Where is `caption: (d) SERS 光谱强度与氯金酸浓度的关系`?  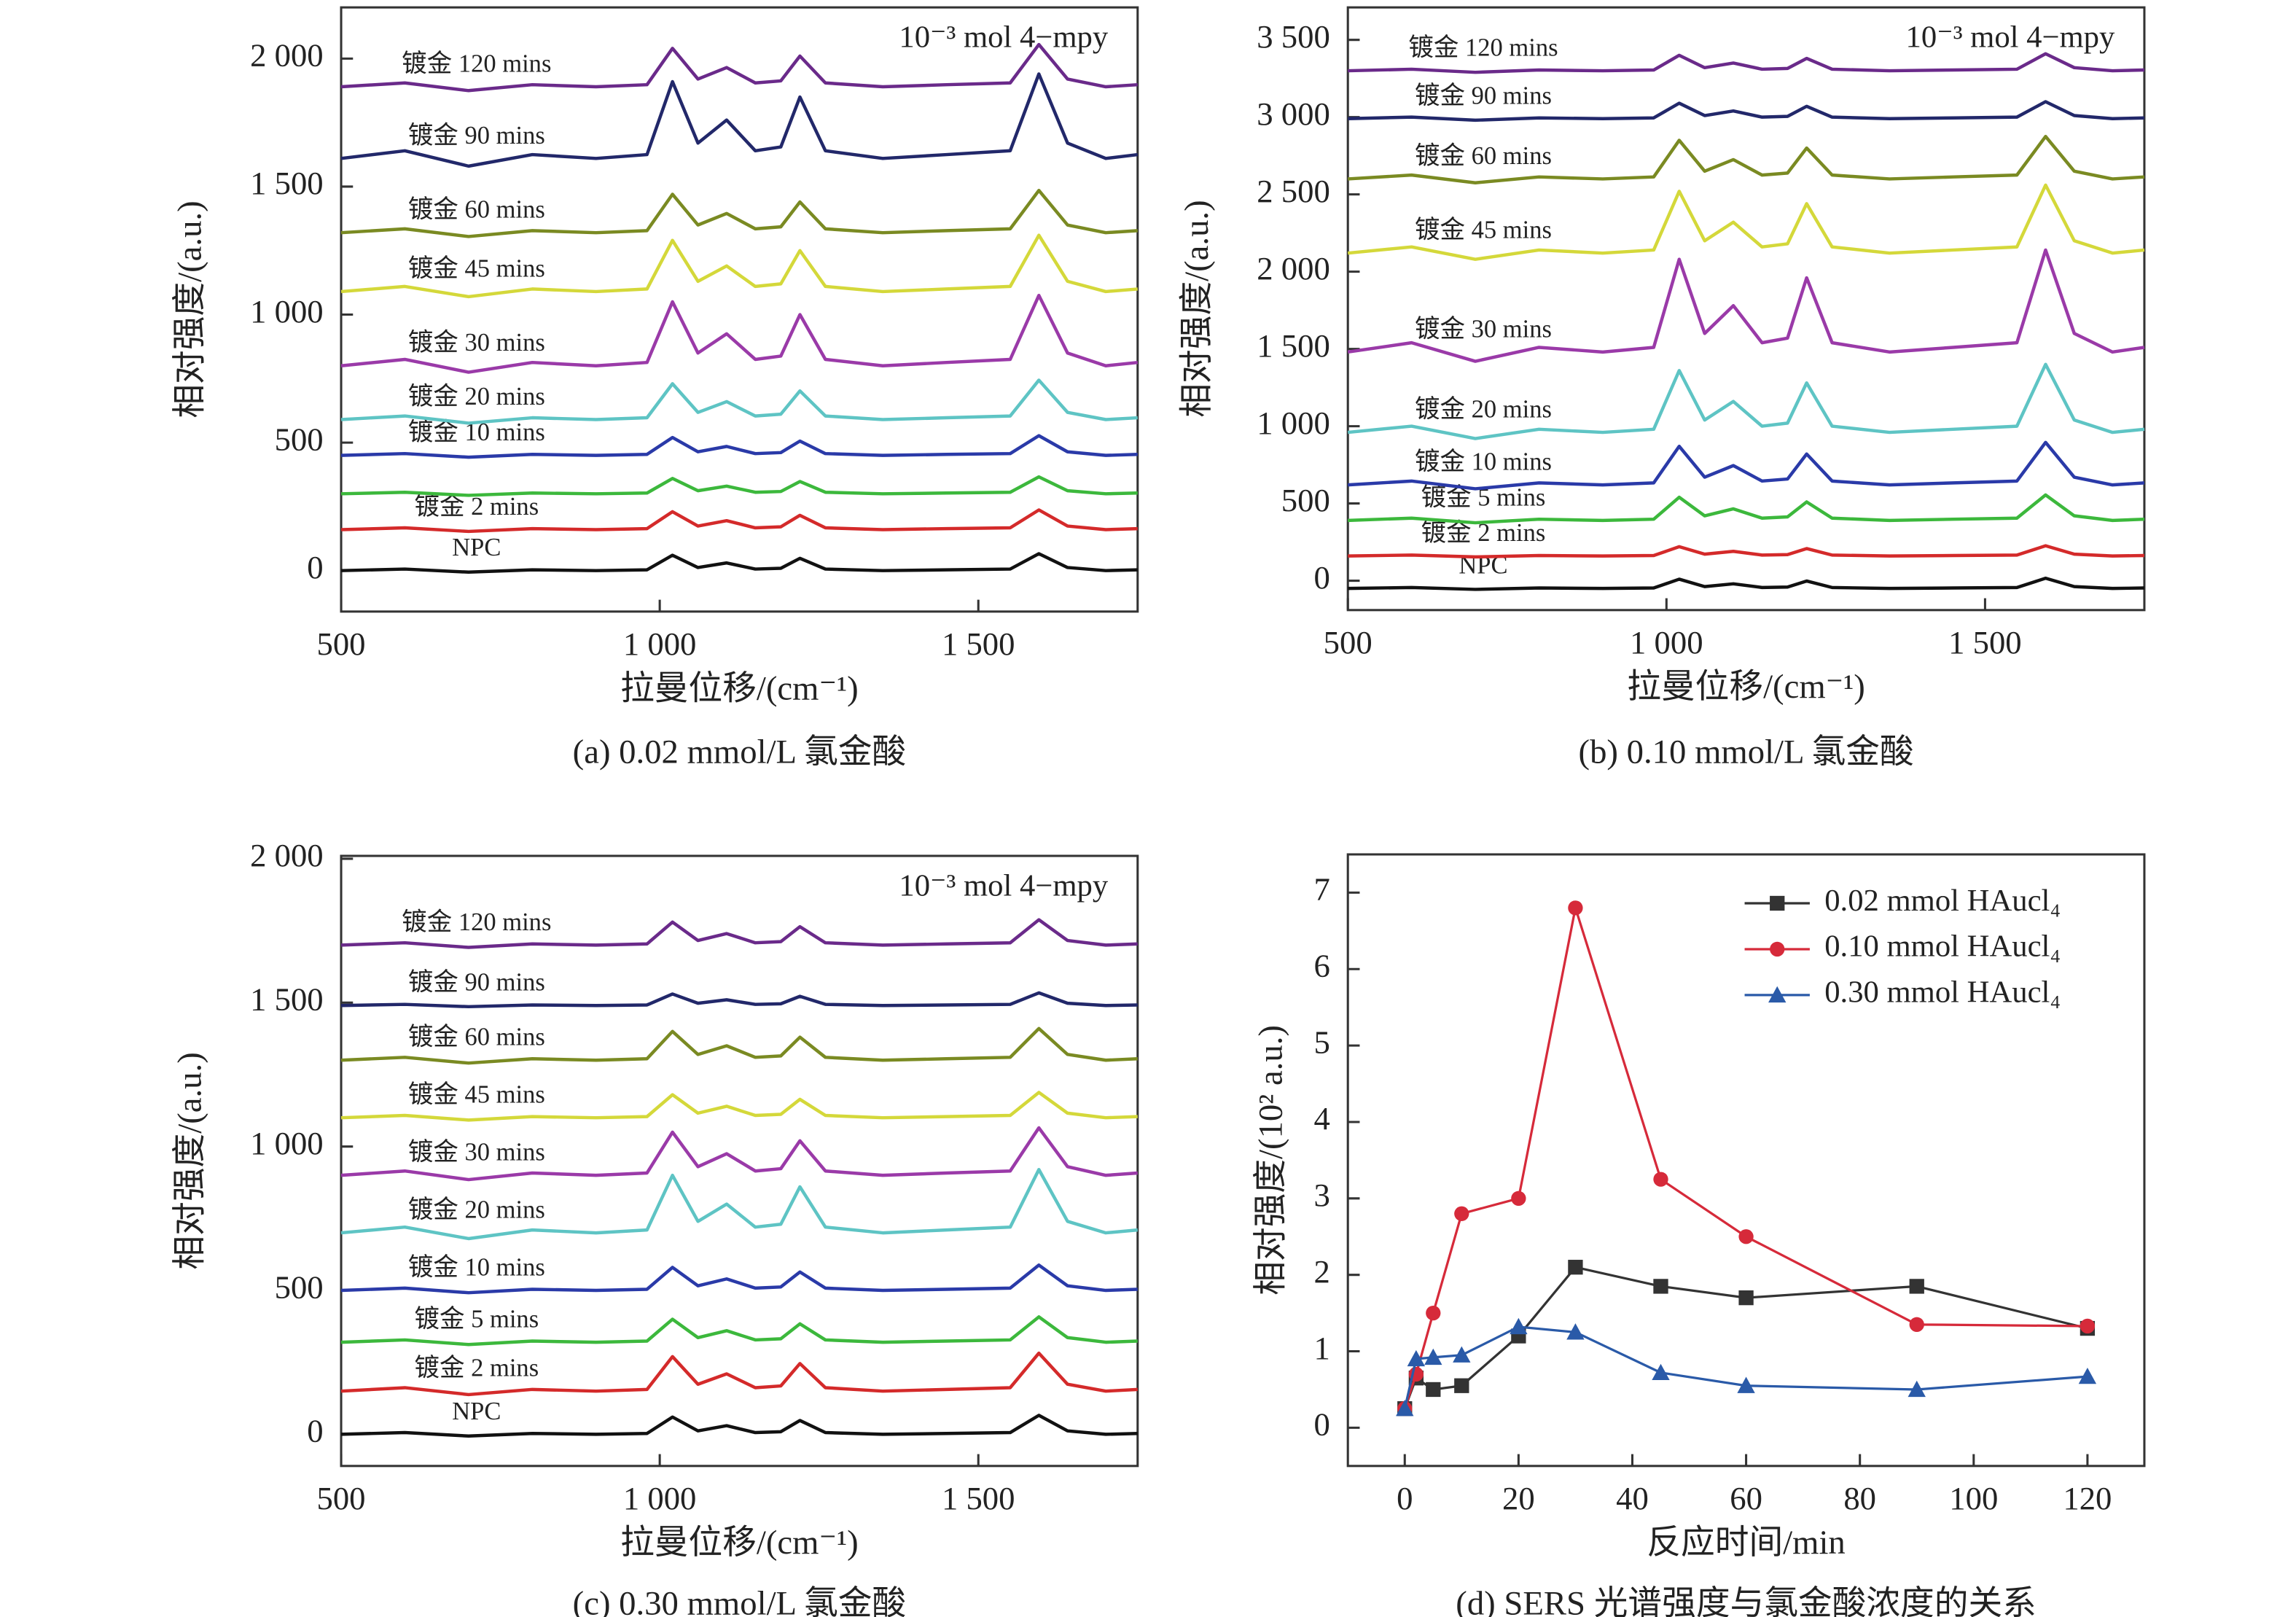
caption: (d) SERS 光谱强度与氯金酸浓度的关系 is located at coordinates (1746, 1601).